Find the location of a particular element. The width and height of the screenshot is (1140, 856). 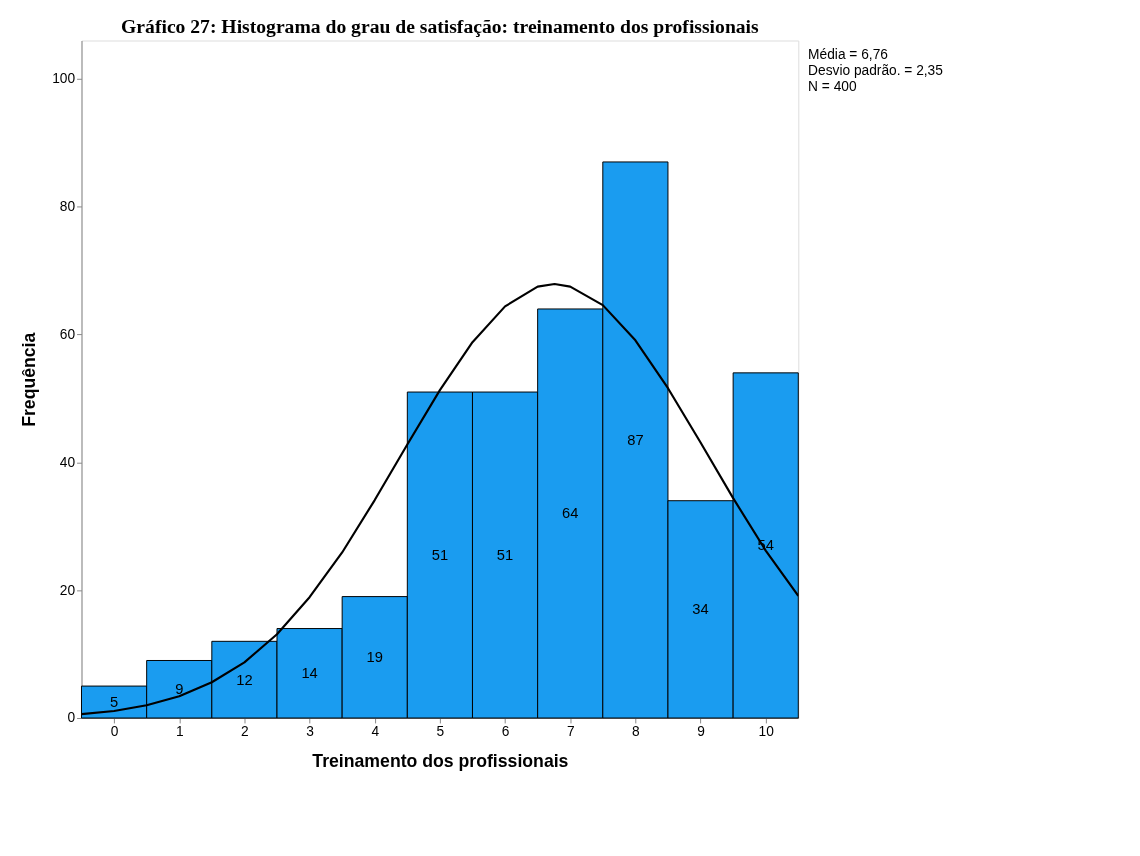

y-tick-label: 100 is located at coordinates (64, 79).